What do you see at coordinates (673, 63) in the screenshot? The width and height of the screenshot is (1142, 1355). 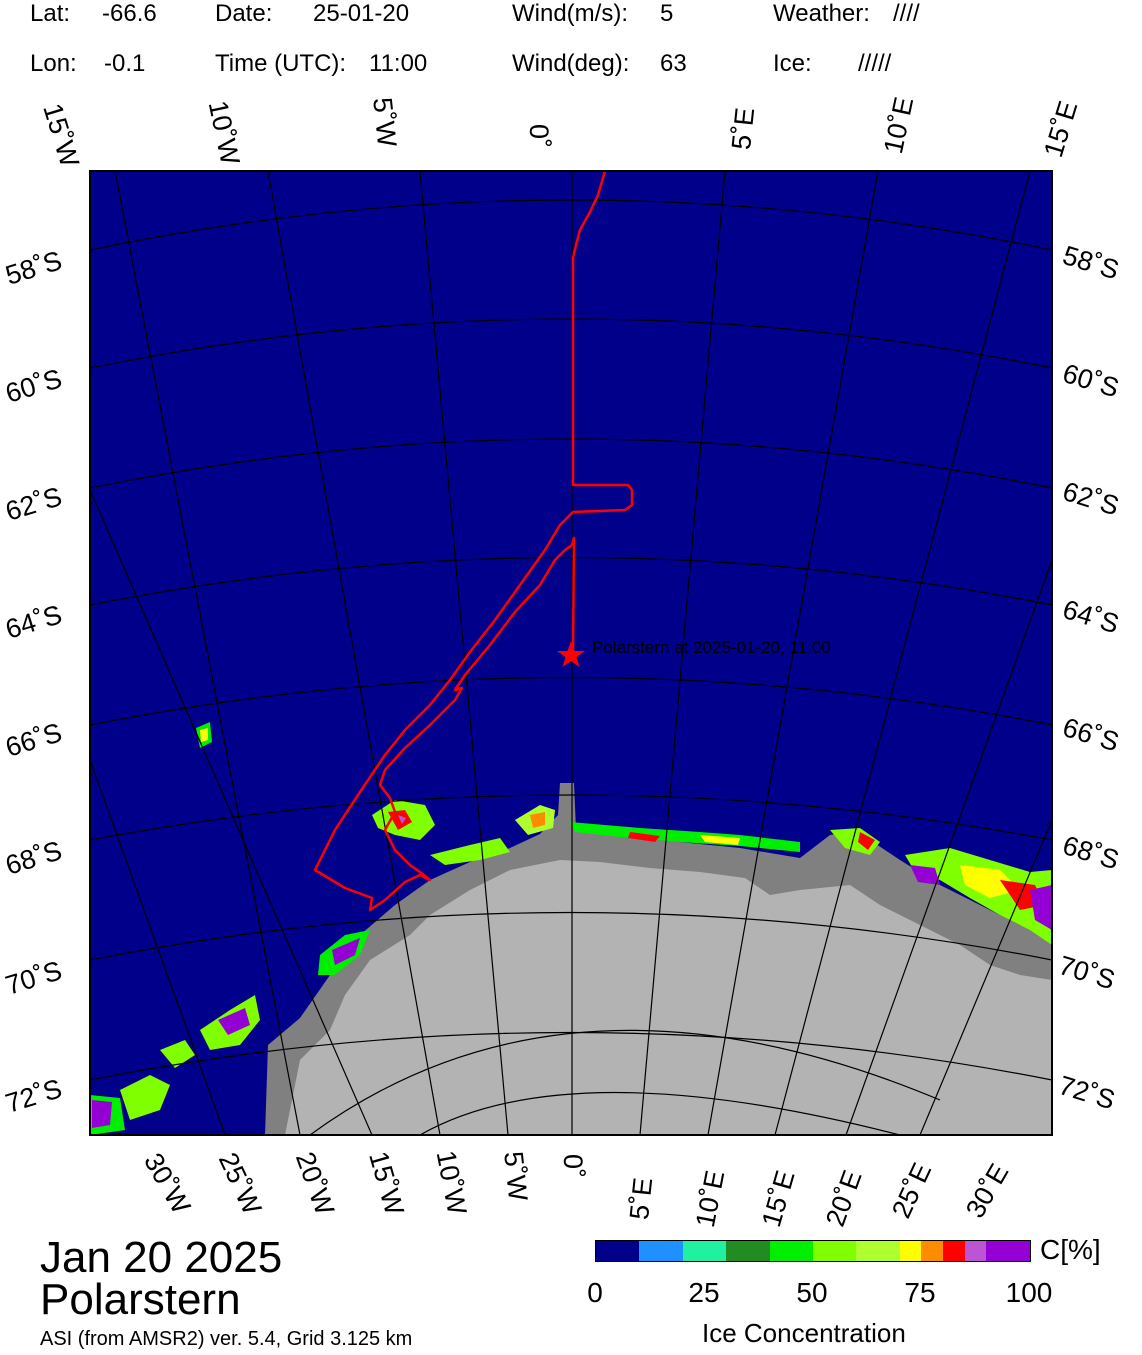 I see `wind-dir-value: 63` at bounding box center [673, 63].